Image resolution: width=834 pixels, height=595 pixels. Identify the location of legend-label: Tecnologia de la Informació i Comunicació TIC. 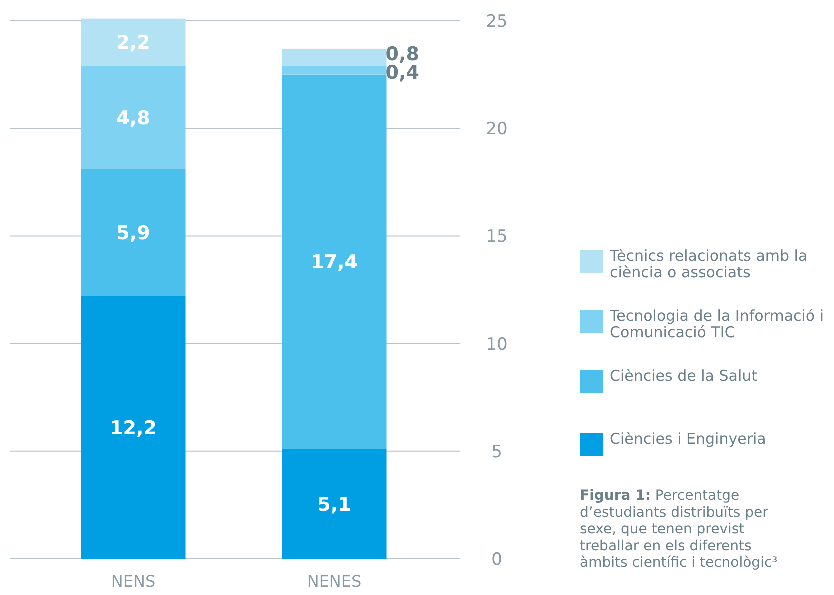
(716, 324).